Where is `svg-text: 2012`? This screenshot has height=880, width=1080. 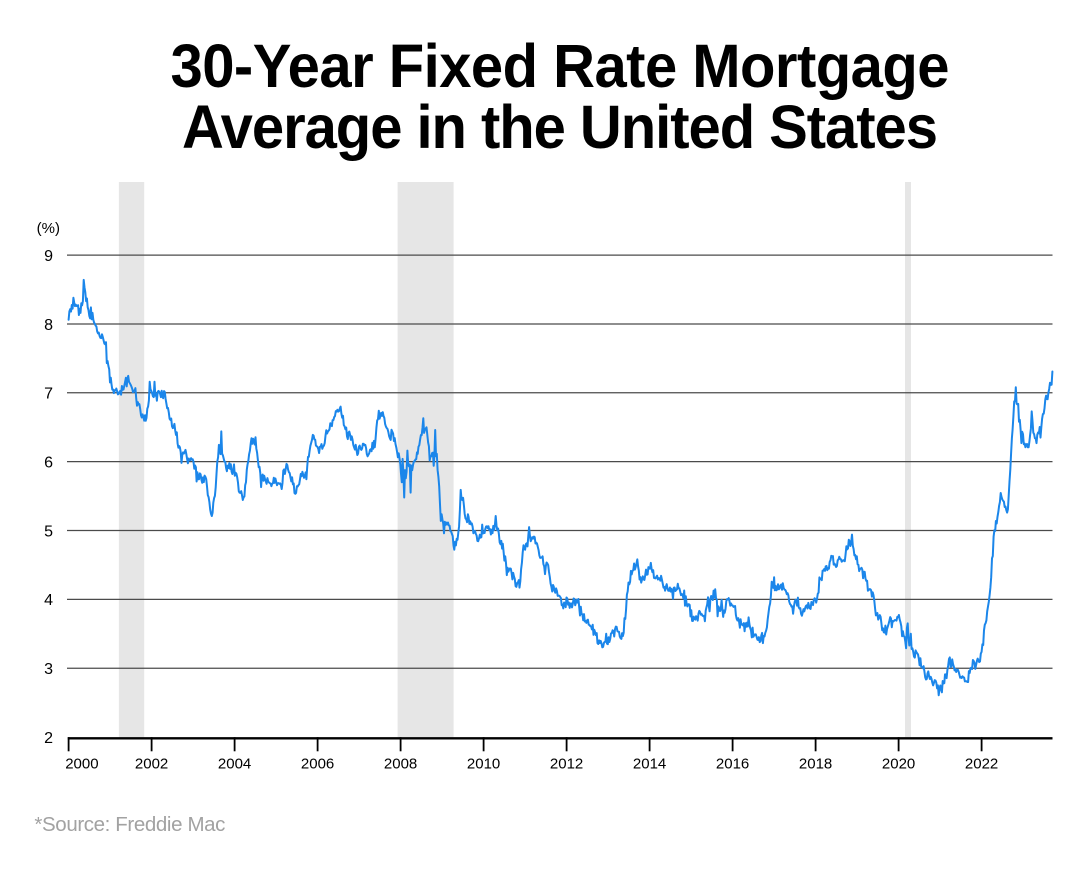
svg-text: 2012 is located at coordinates (566, 763).